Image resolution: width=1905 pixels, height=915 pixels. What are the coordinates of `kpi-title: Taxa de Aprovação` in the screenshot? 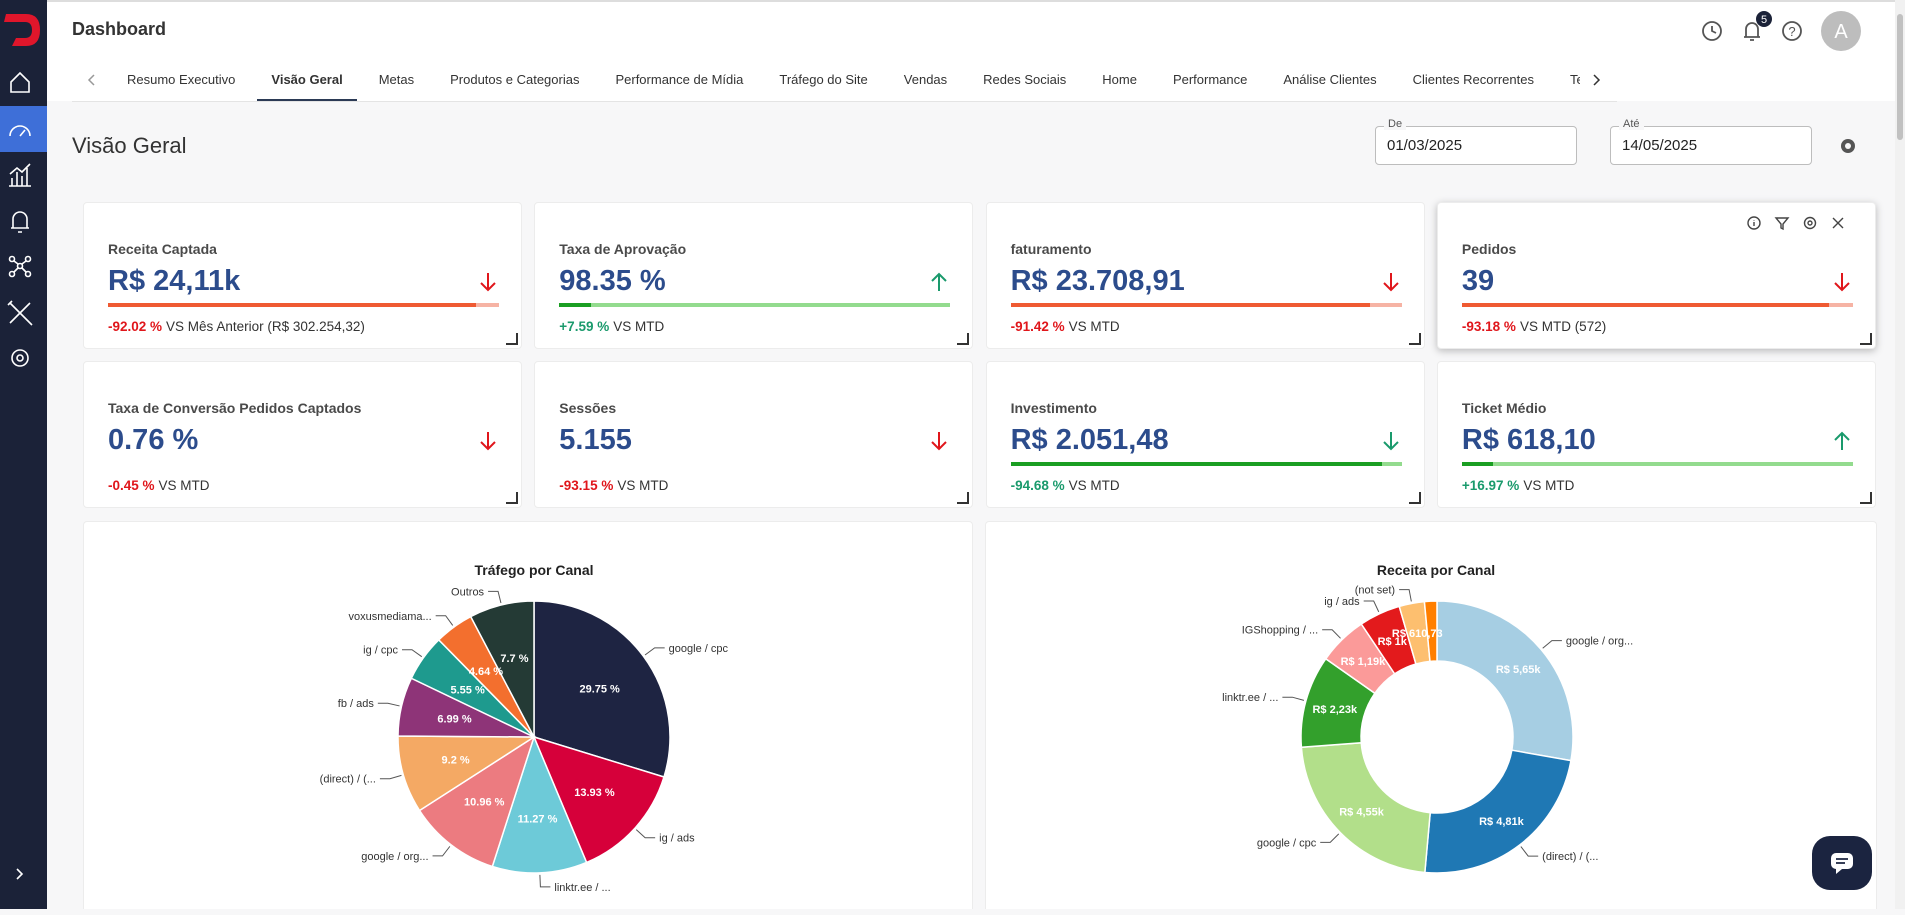 It's located at (623, 249).